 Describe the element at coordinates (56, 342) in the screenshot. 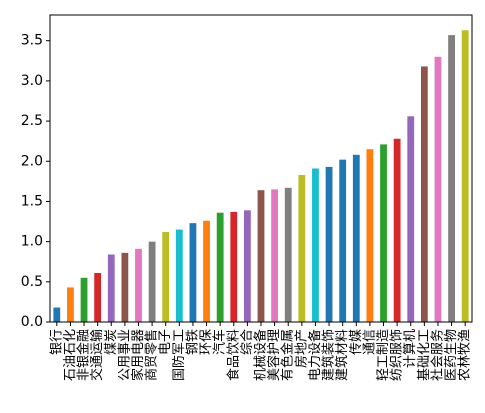

I see `x-tick-label: 银行` at that location.